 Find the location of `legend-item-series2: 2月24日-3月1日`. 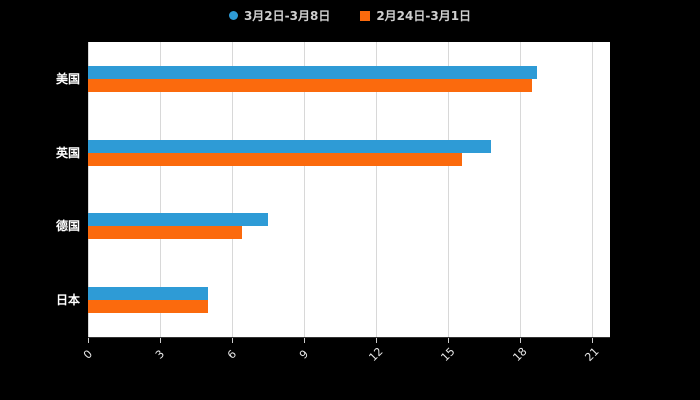

legend-item-series2: 2月24日-3月1日 is located at coordinates (415, 15).